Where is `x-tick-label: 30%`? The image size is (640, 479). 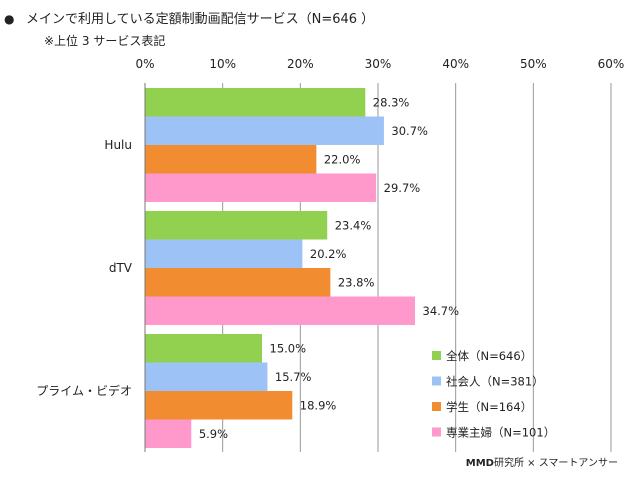 x-tick-label: 30% is located at coordinates (378, 64).